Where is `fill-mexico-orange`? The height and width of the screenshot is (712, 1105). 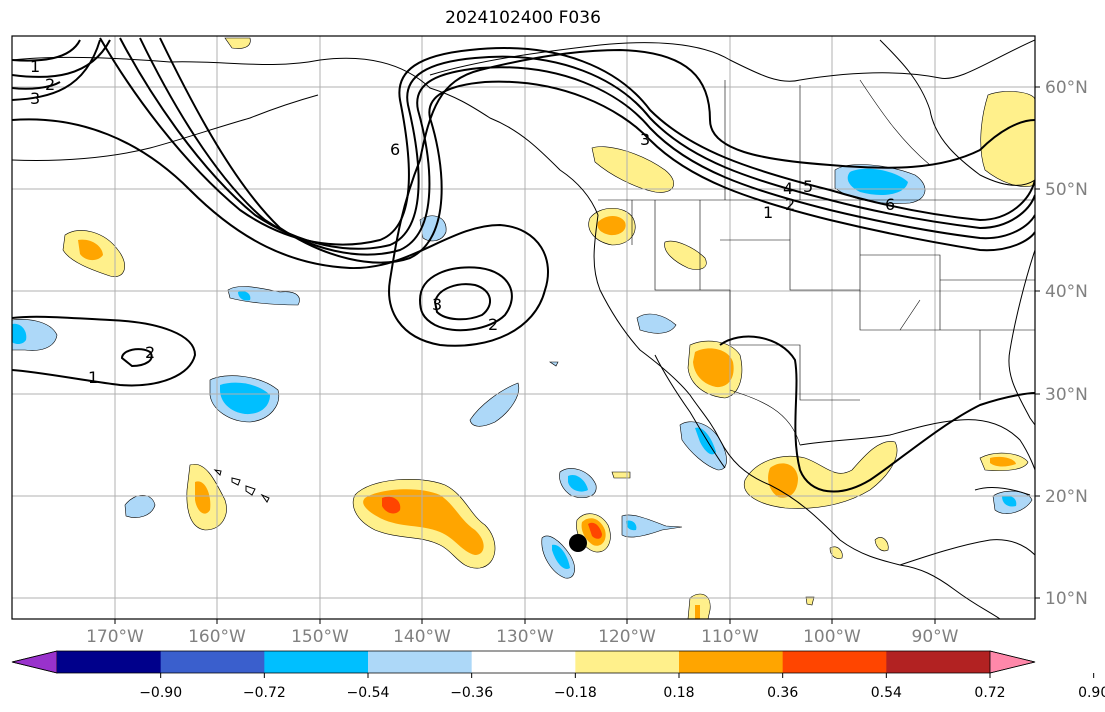 fill-mexico-orange is located at coordinates (783, 480).